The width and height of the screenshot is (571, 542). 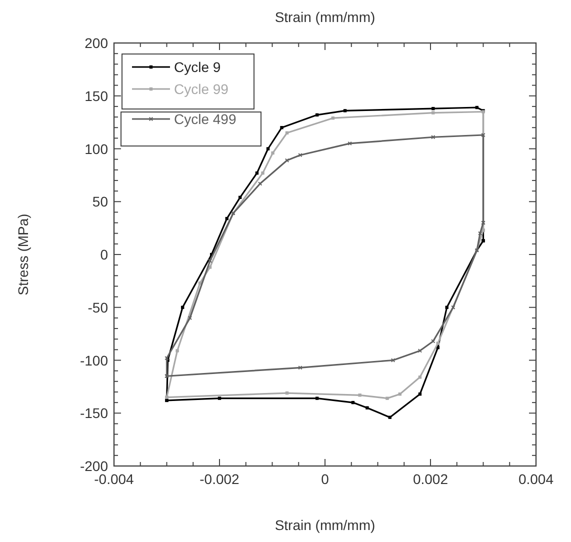 What do you see at coordinates (201, 89) in the screenshot?
I see `legend-label: Cycle 99` at bounding box center [201, 89].